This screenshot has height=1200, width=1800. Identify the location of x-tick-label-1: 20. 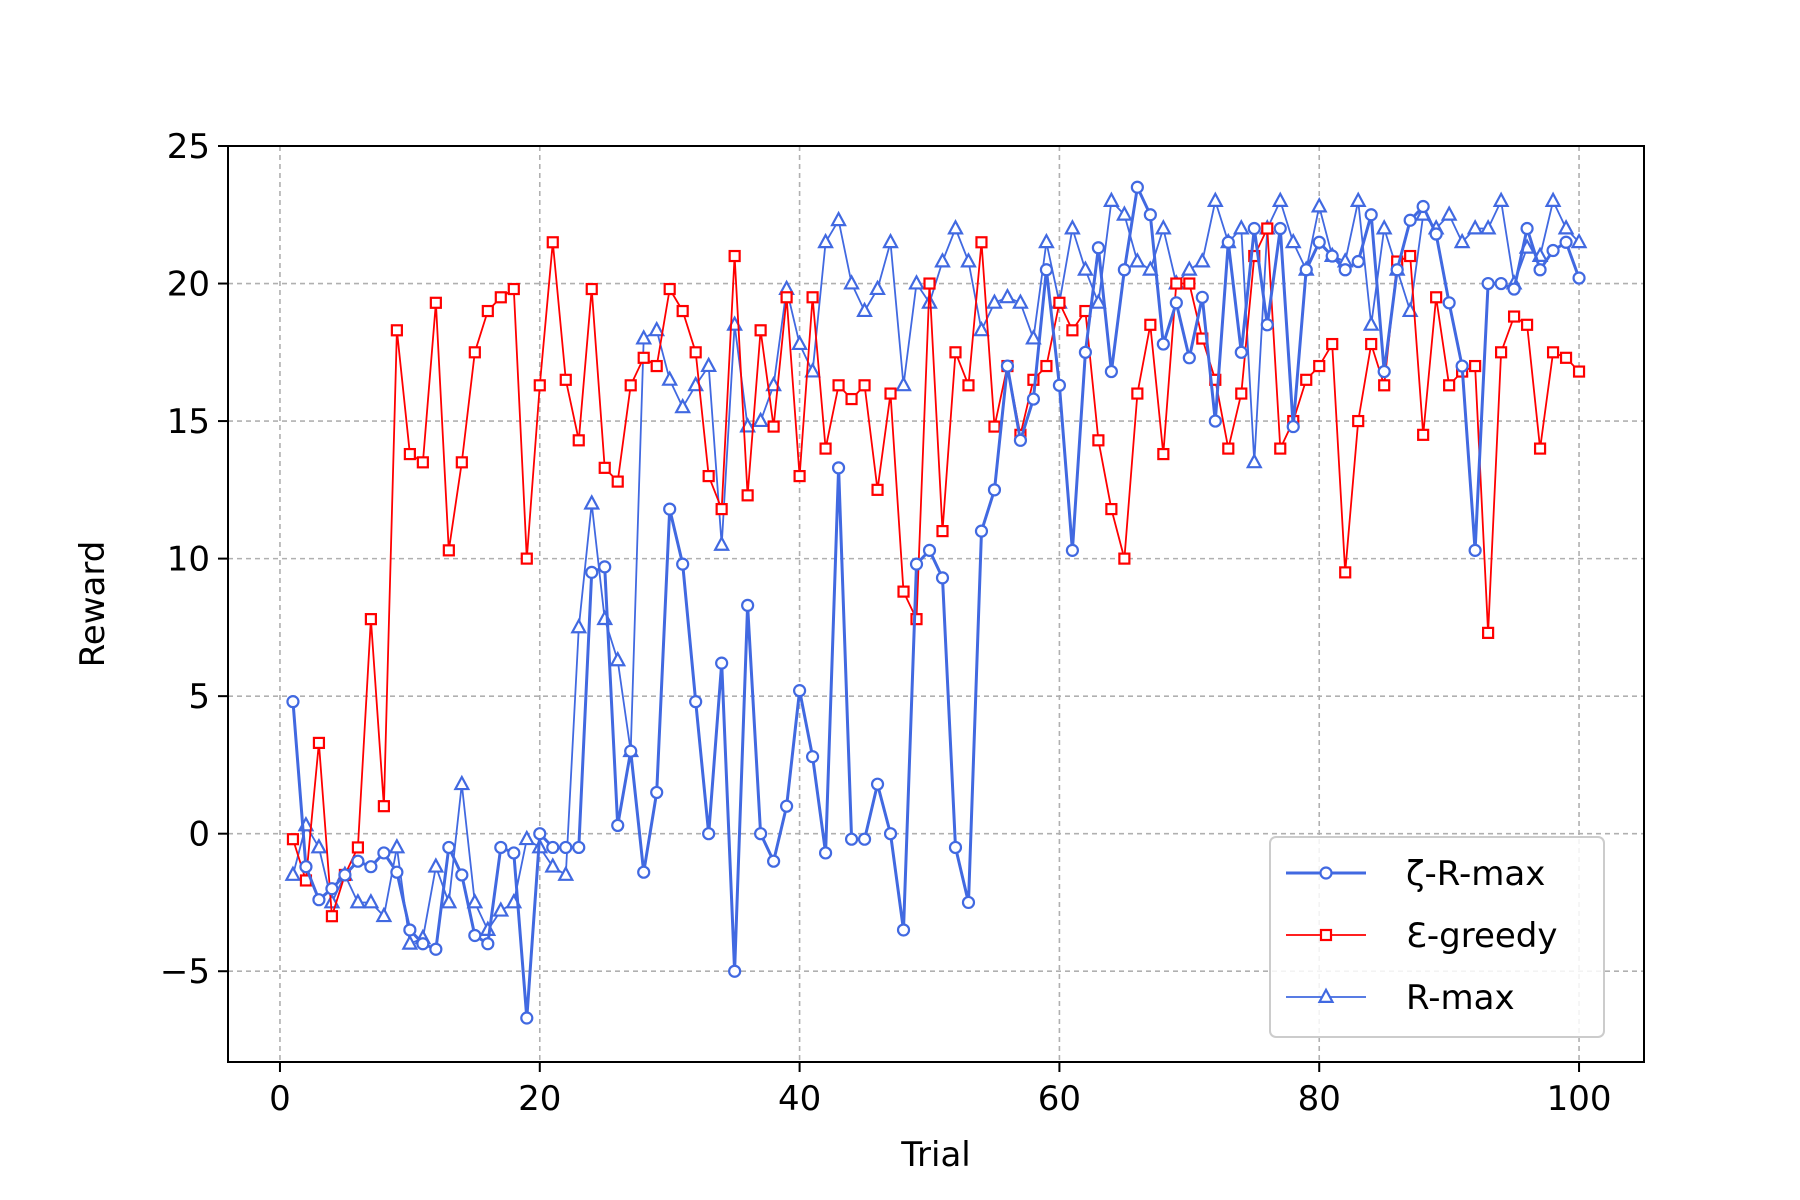
(539, 1099).